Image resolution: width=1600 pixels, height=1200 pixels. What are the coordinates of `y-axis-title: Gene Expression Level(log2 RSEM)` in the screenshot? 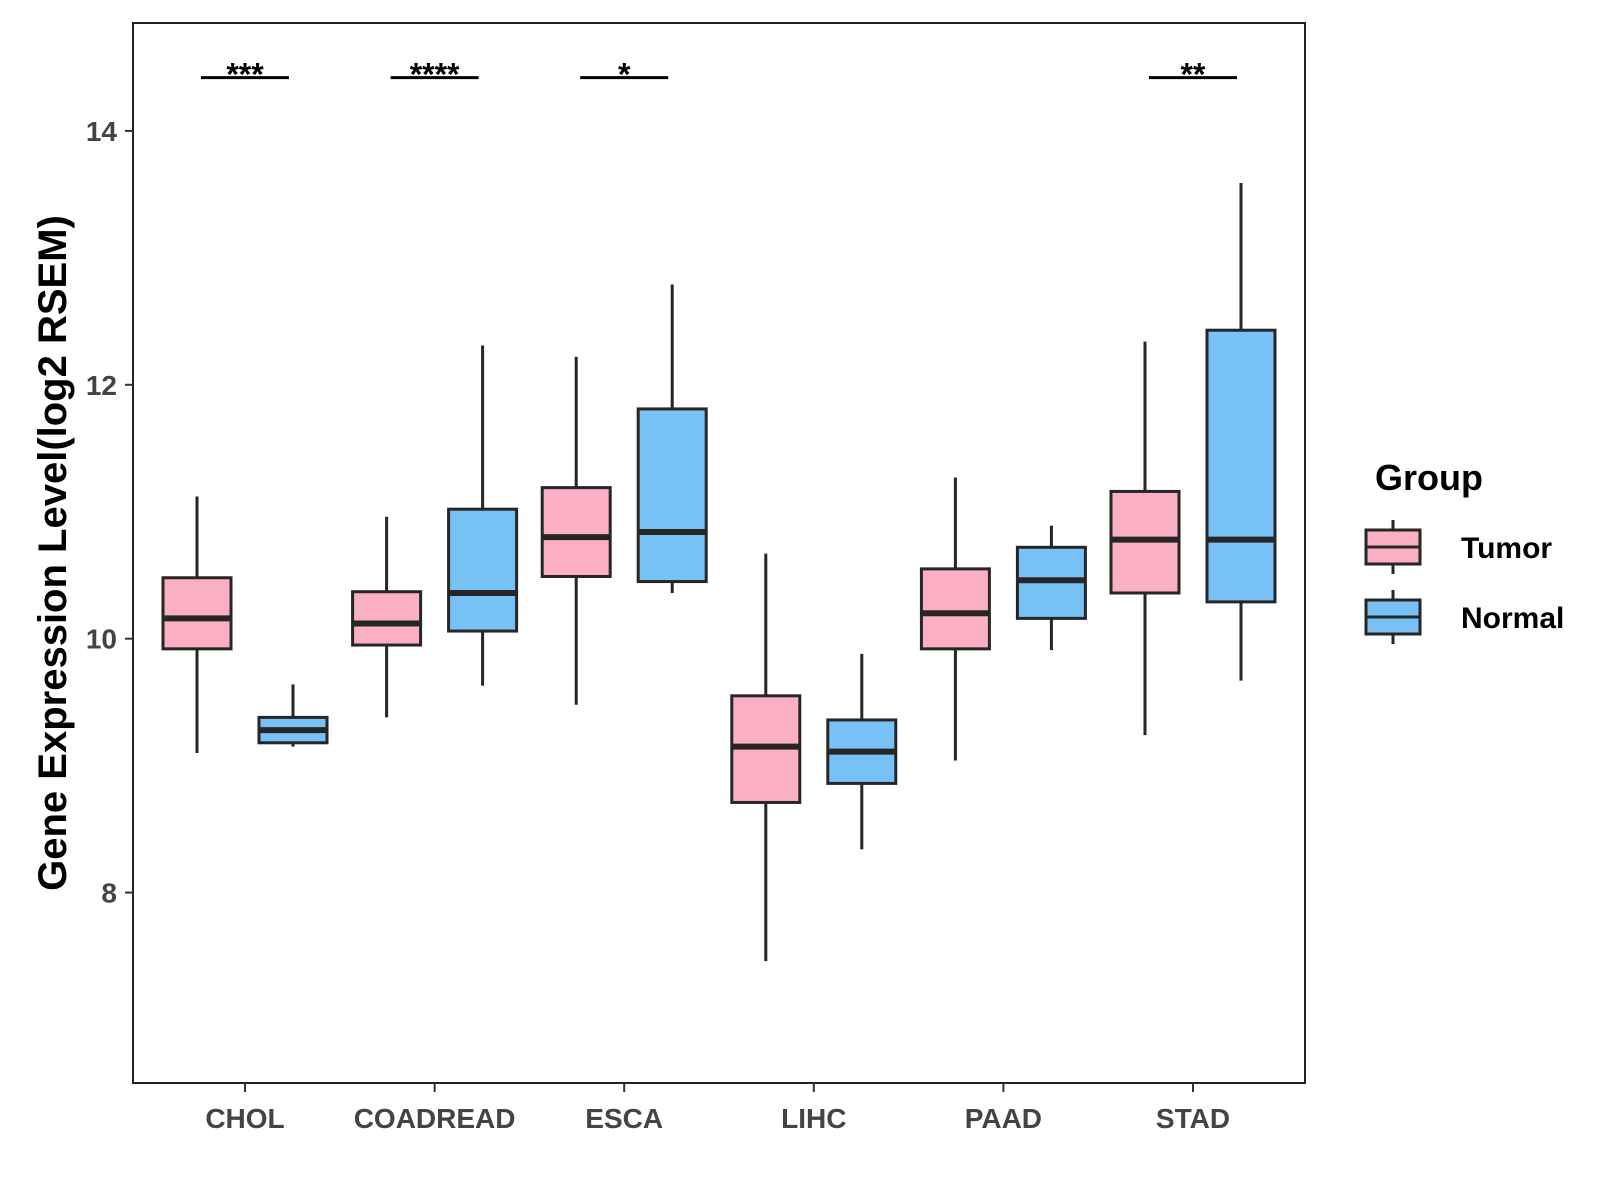 It's located at (53, 553).